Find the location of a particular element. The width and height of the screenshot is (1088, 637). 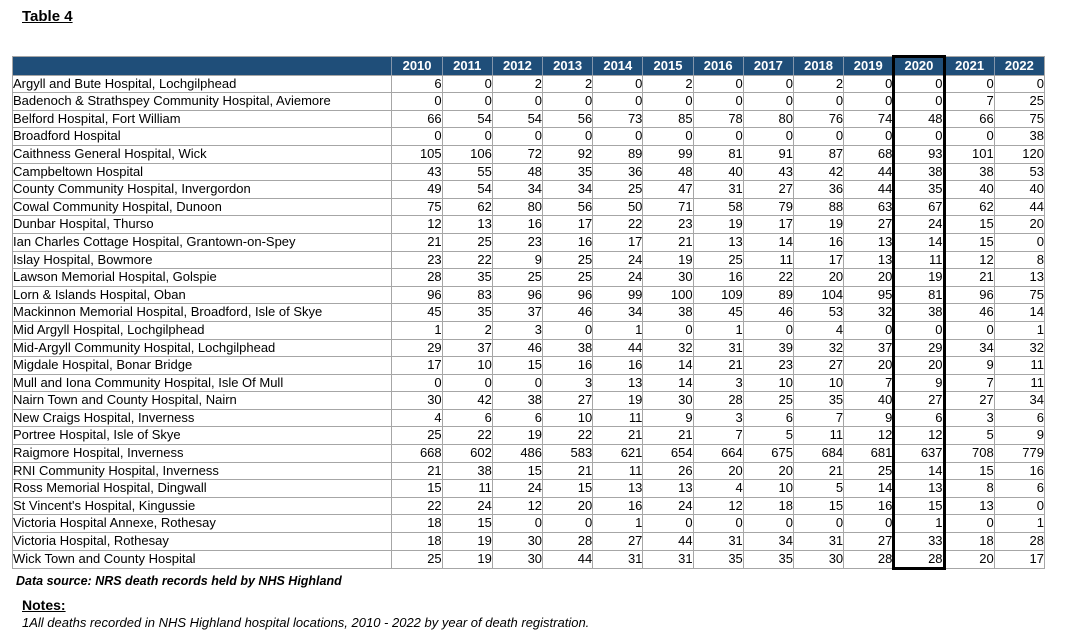

value-cell-2013: 17 is located at coordinates (568, 224).